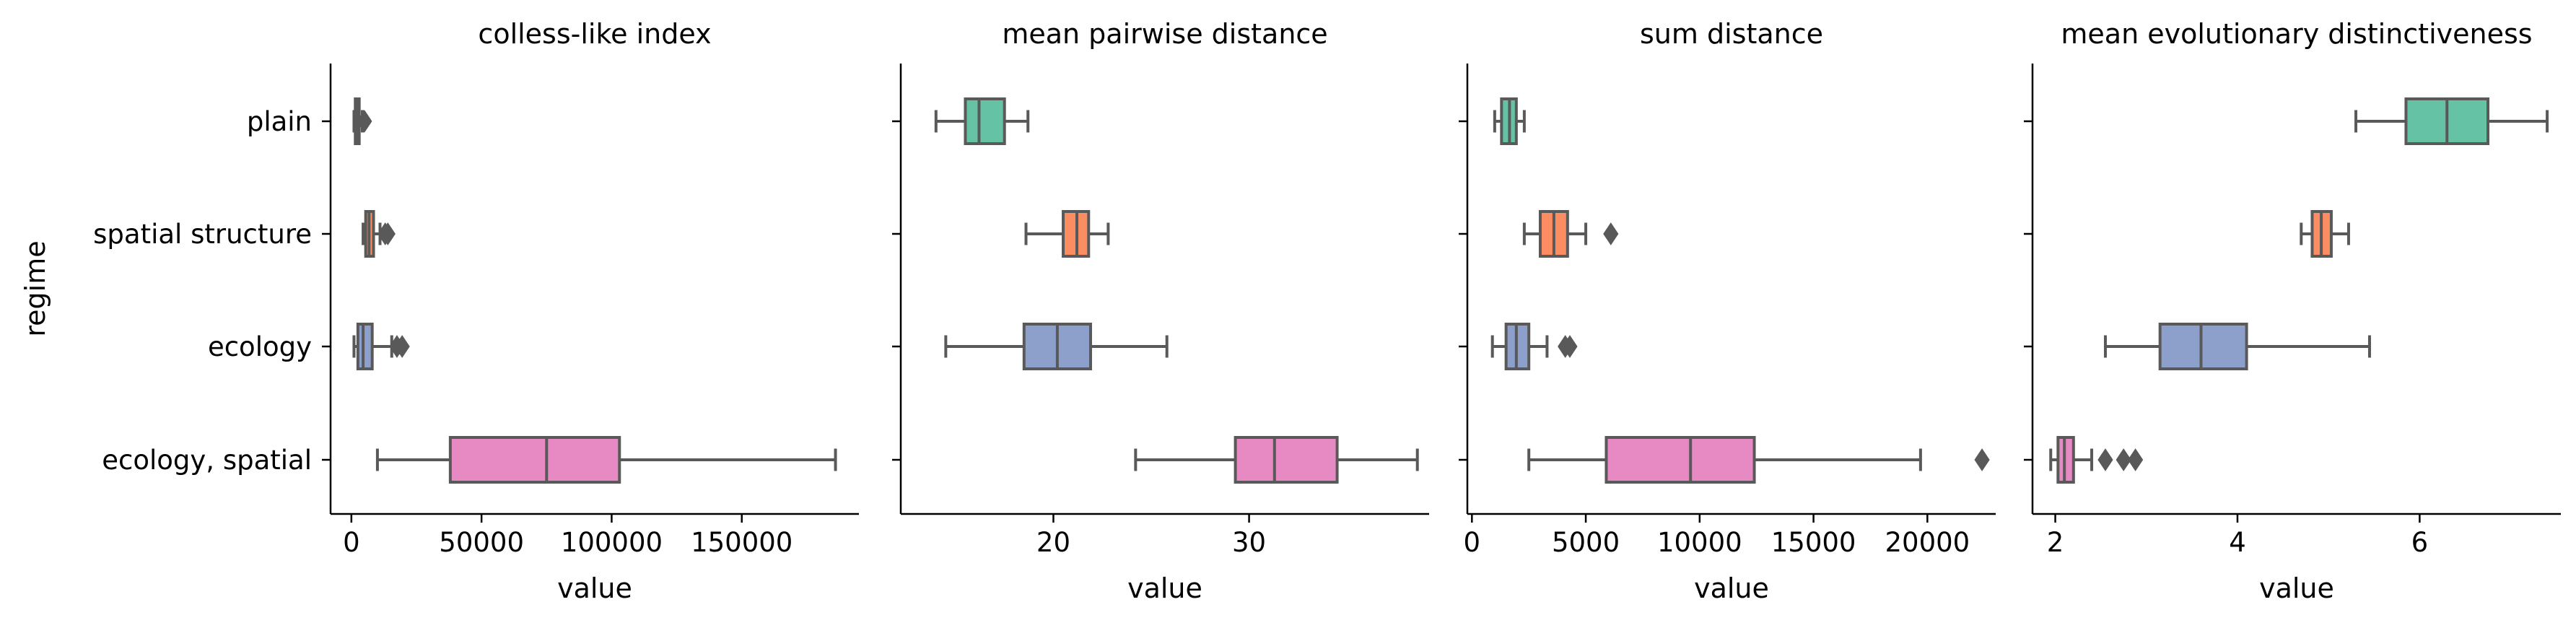  Describe the element at coordinates (481, 542) in the screenshot. I see `x-tick-label: 50000` at that location.